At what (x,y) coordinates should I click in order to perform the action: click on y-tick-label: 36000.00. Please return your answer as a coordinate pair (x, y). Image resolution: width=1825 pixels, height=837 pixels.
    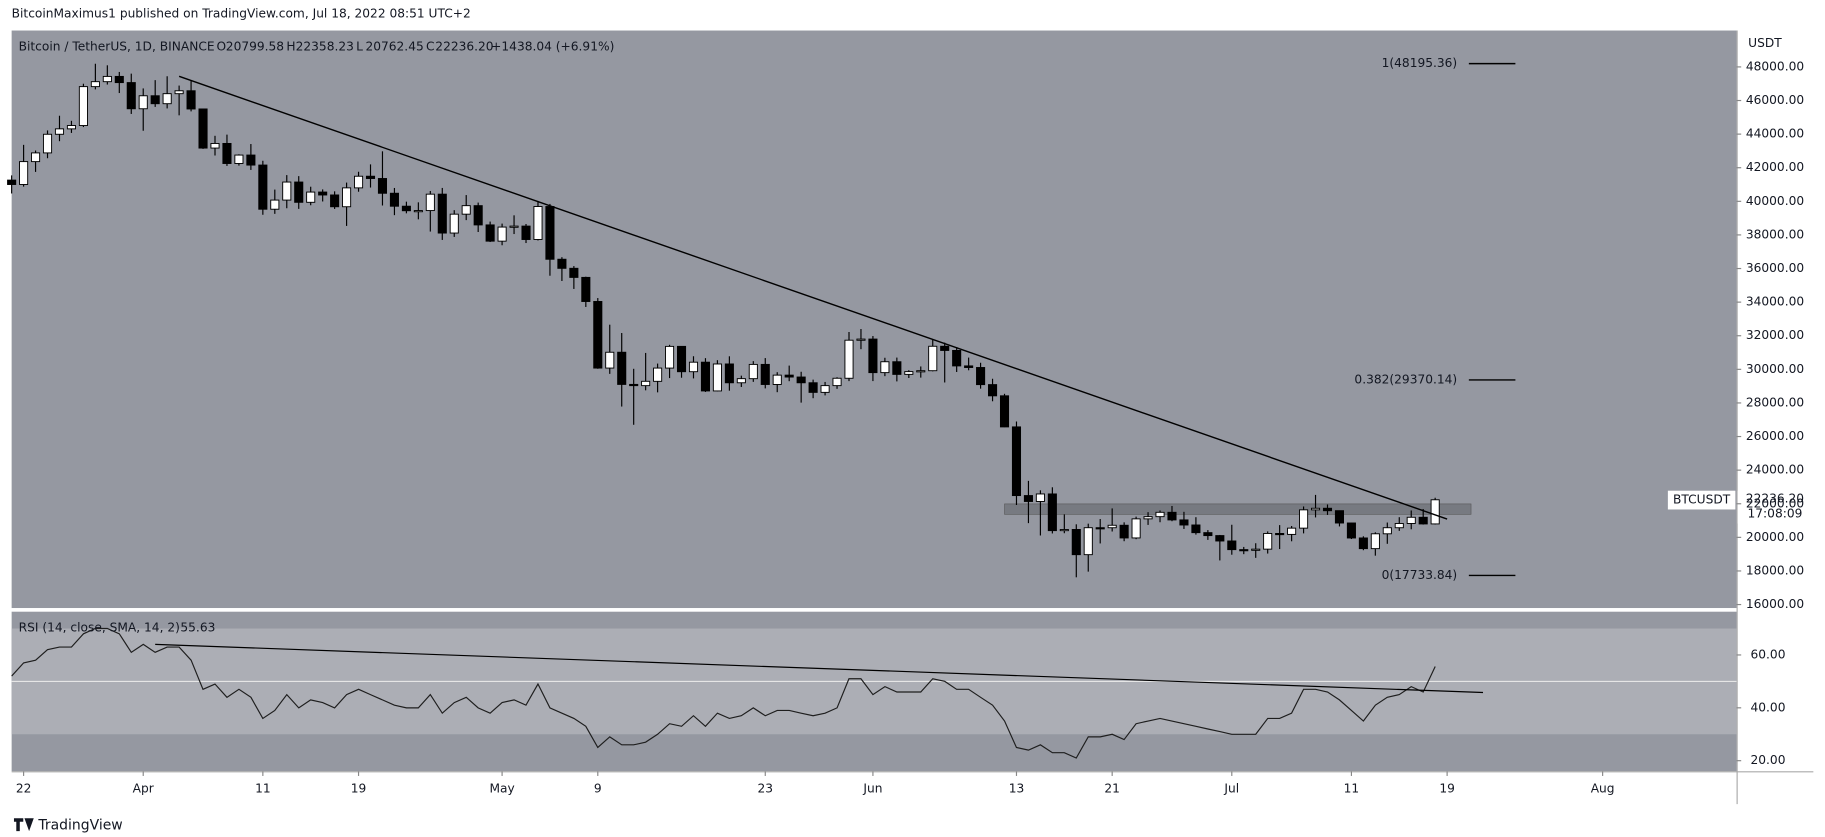
    Looking at the image, I should click on (1775, 268).